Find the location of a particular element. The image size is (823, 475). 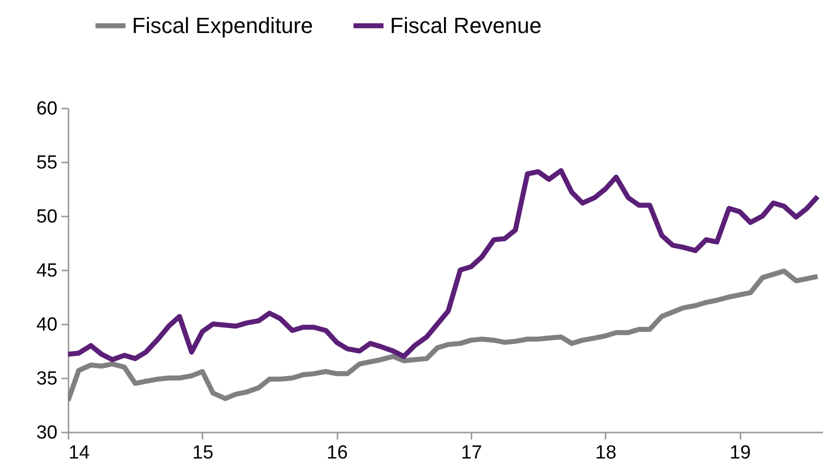

y-tick-label: 60 is located at coordinates (47, 109).